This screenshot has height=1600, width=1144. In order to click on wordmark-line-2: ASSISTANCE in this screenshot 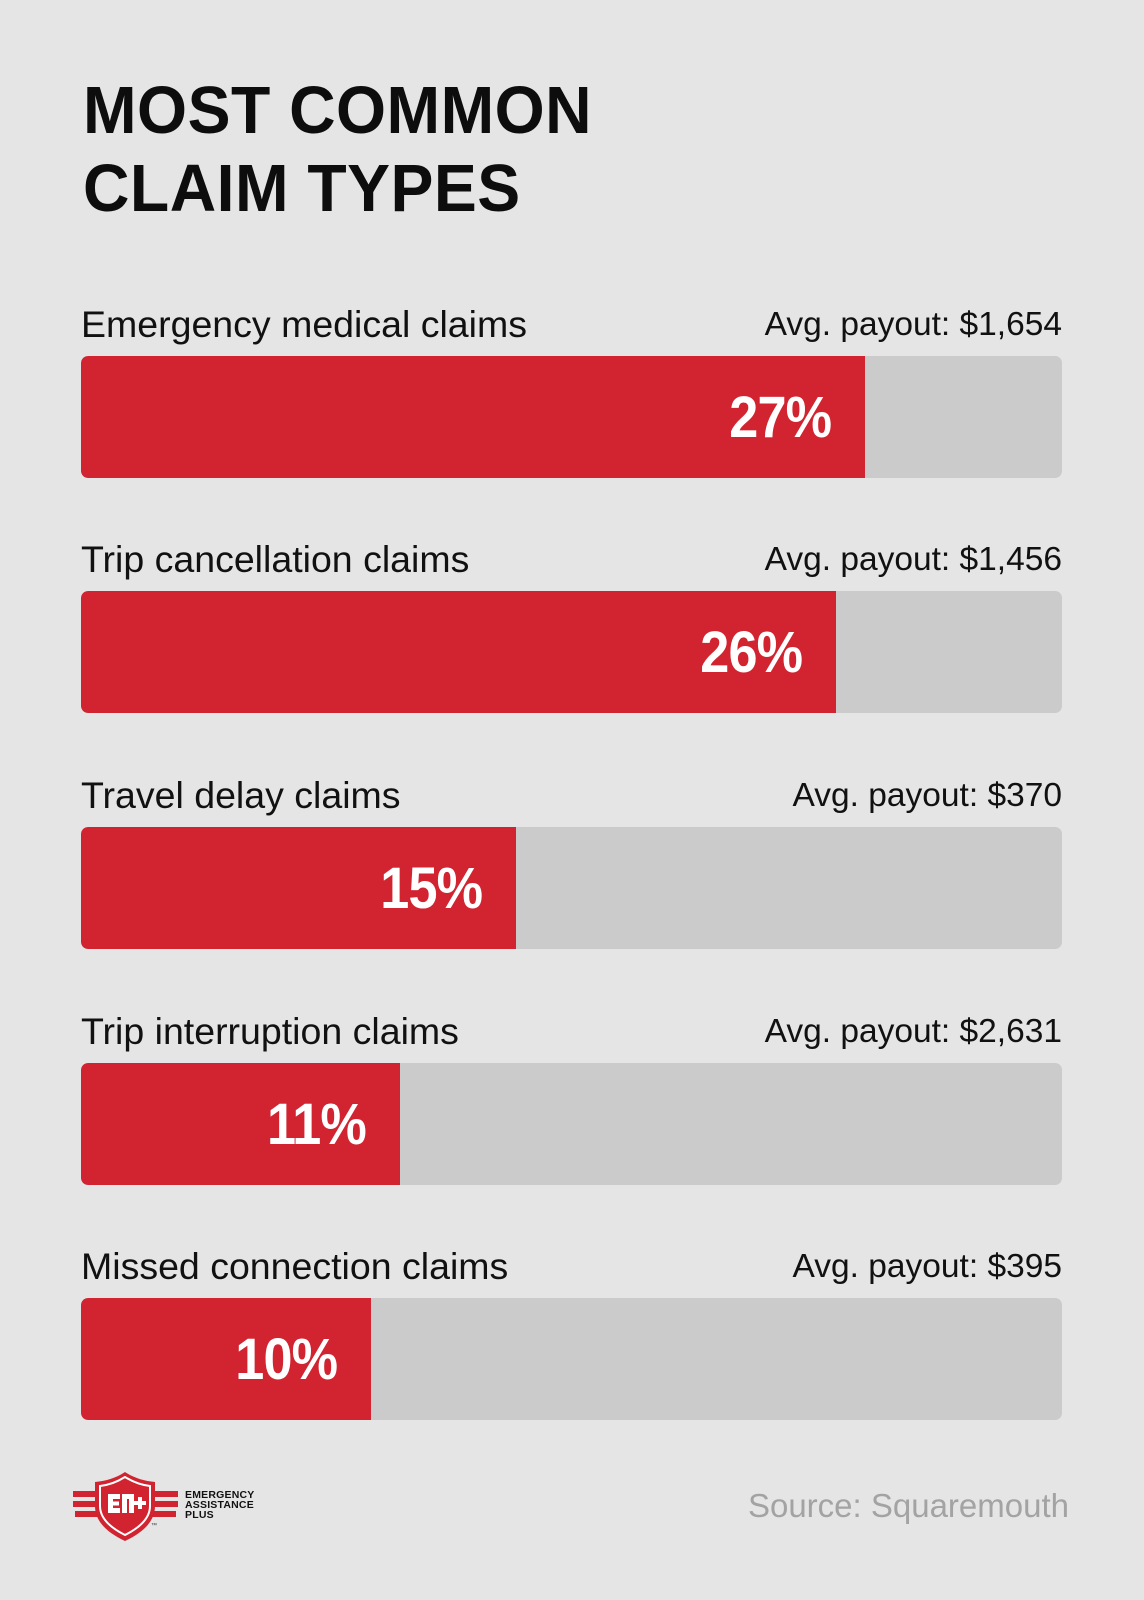, I will do `click(219, 1505)`.